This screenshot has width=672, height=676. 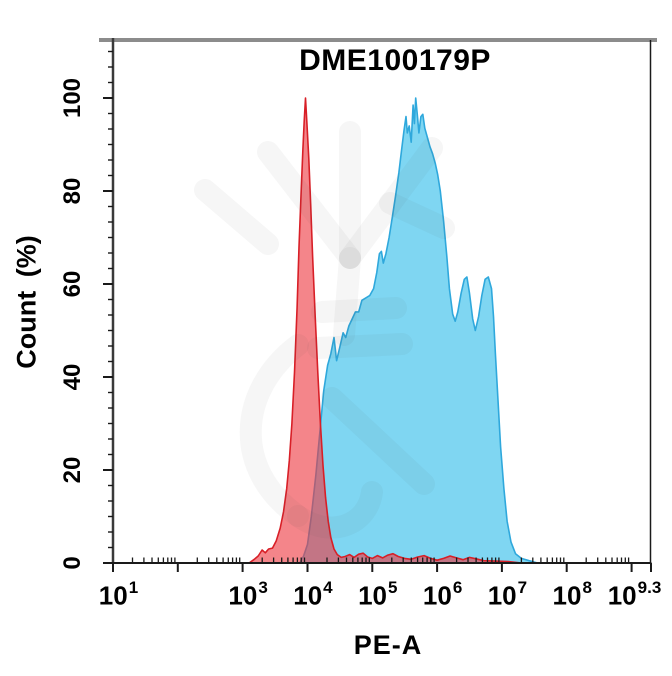 I want to click on y-tick-label-80: 80, so click(x=72, y=191).